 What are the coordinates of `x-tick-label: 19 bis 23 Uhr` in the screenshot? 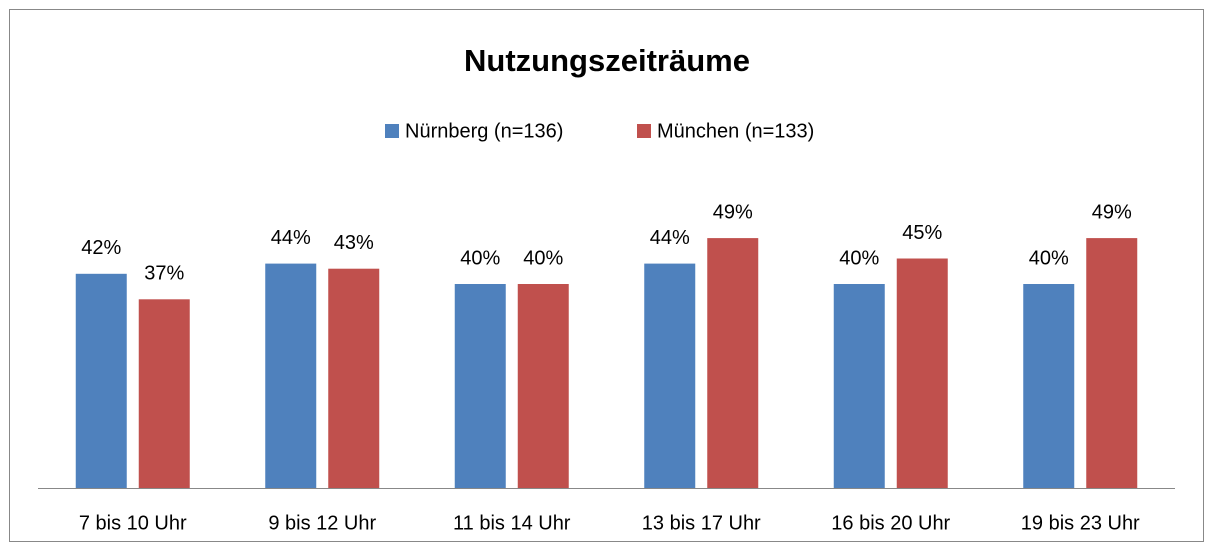 It's located at (1080, 523).